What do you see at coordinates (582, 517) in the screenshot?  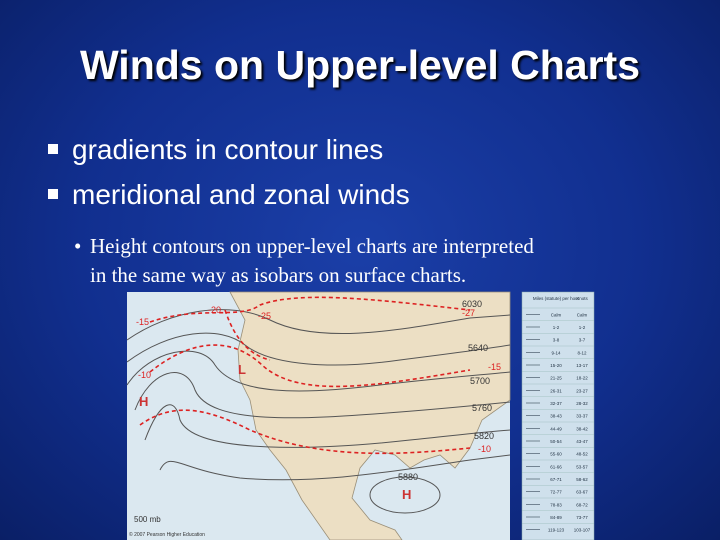 I see `legend-cell: 73-77` at bounding box center [582, 517].